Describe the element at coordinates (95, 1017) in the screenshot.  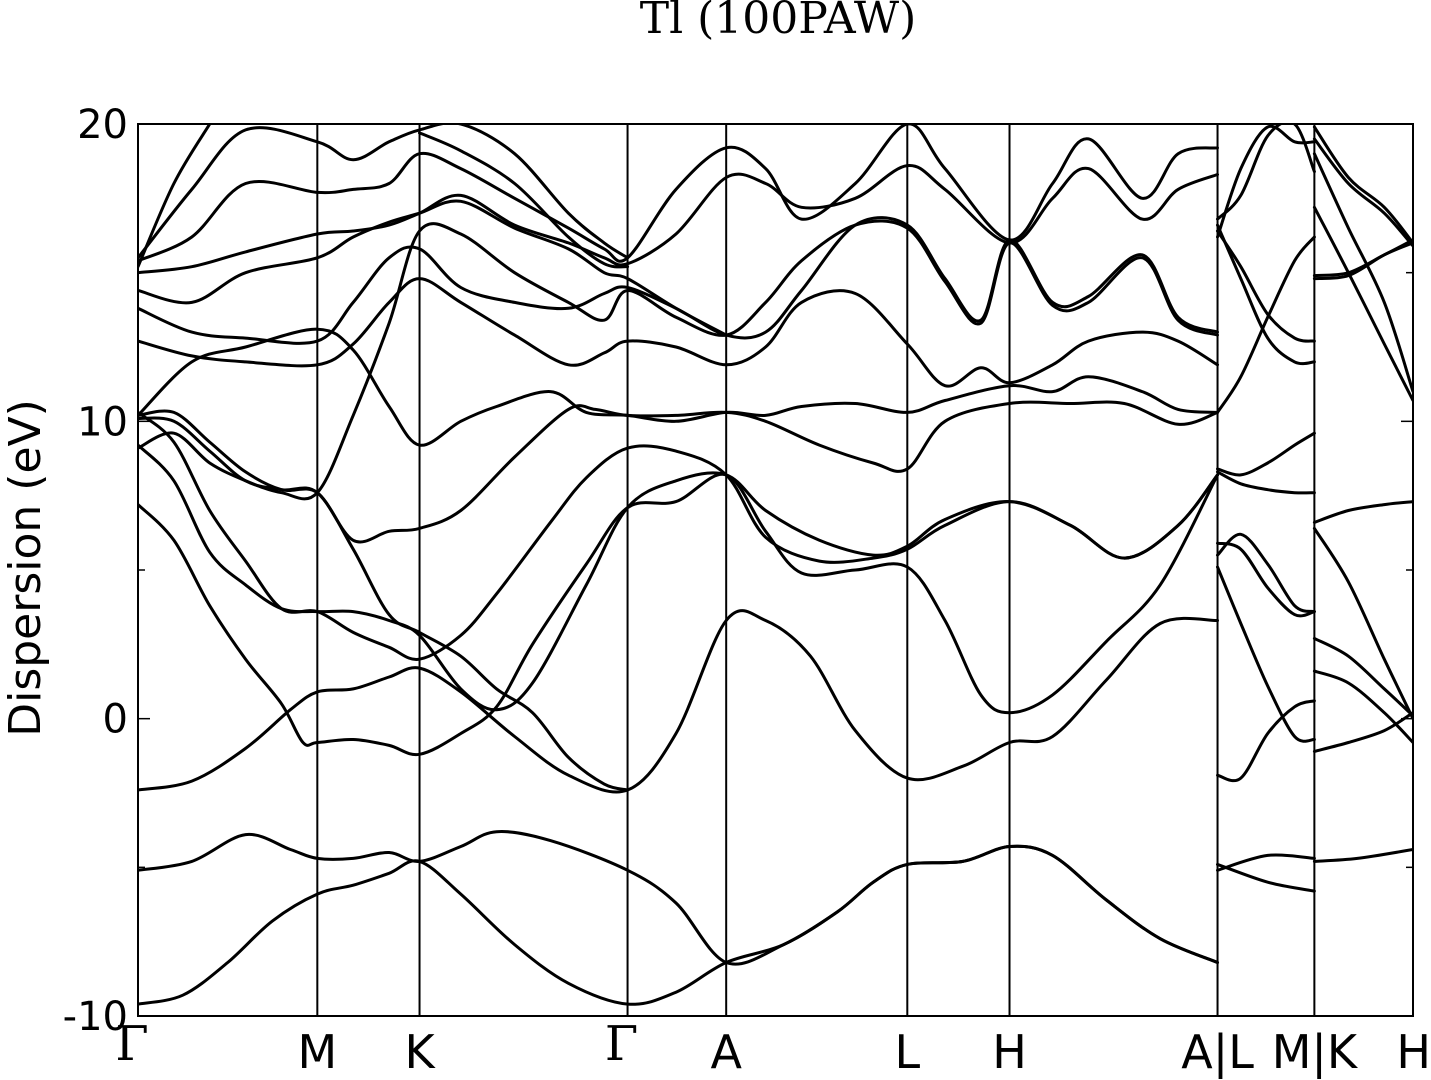
I see `y-tick-label: -10` at that location.